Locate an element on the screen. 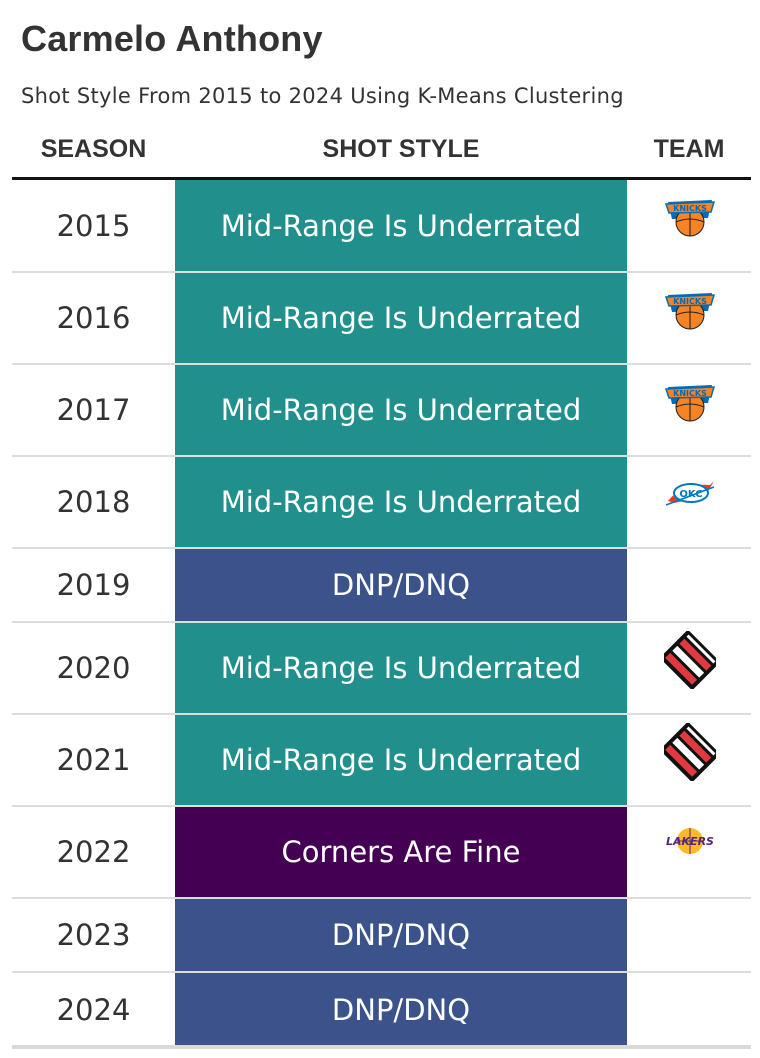 The height and width of the screenshot is (1058, 760). season-cell: 2016 is located at coordinates (93, 318).